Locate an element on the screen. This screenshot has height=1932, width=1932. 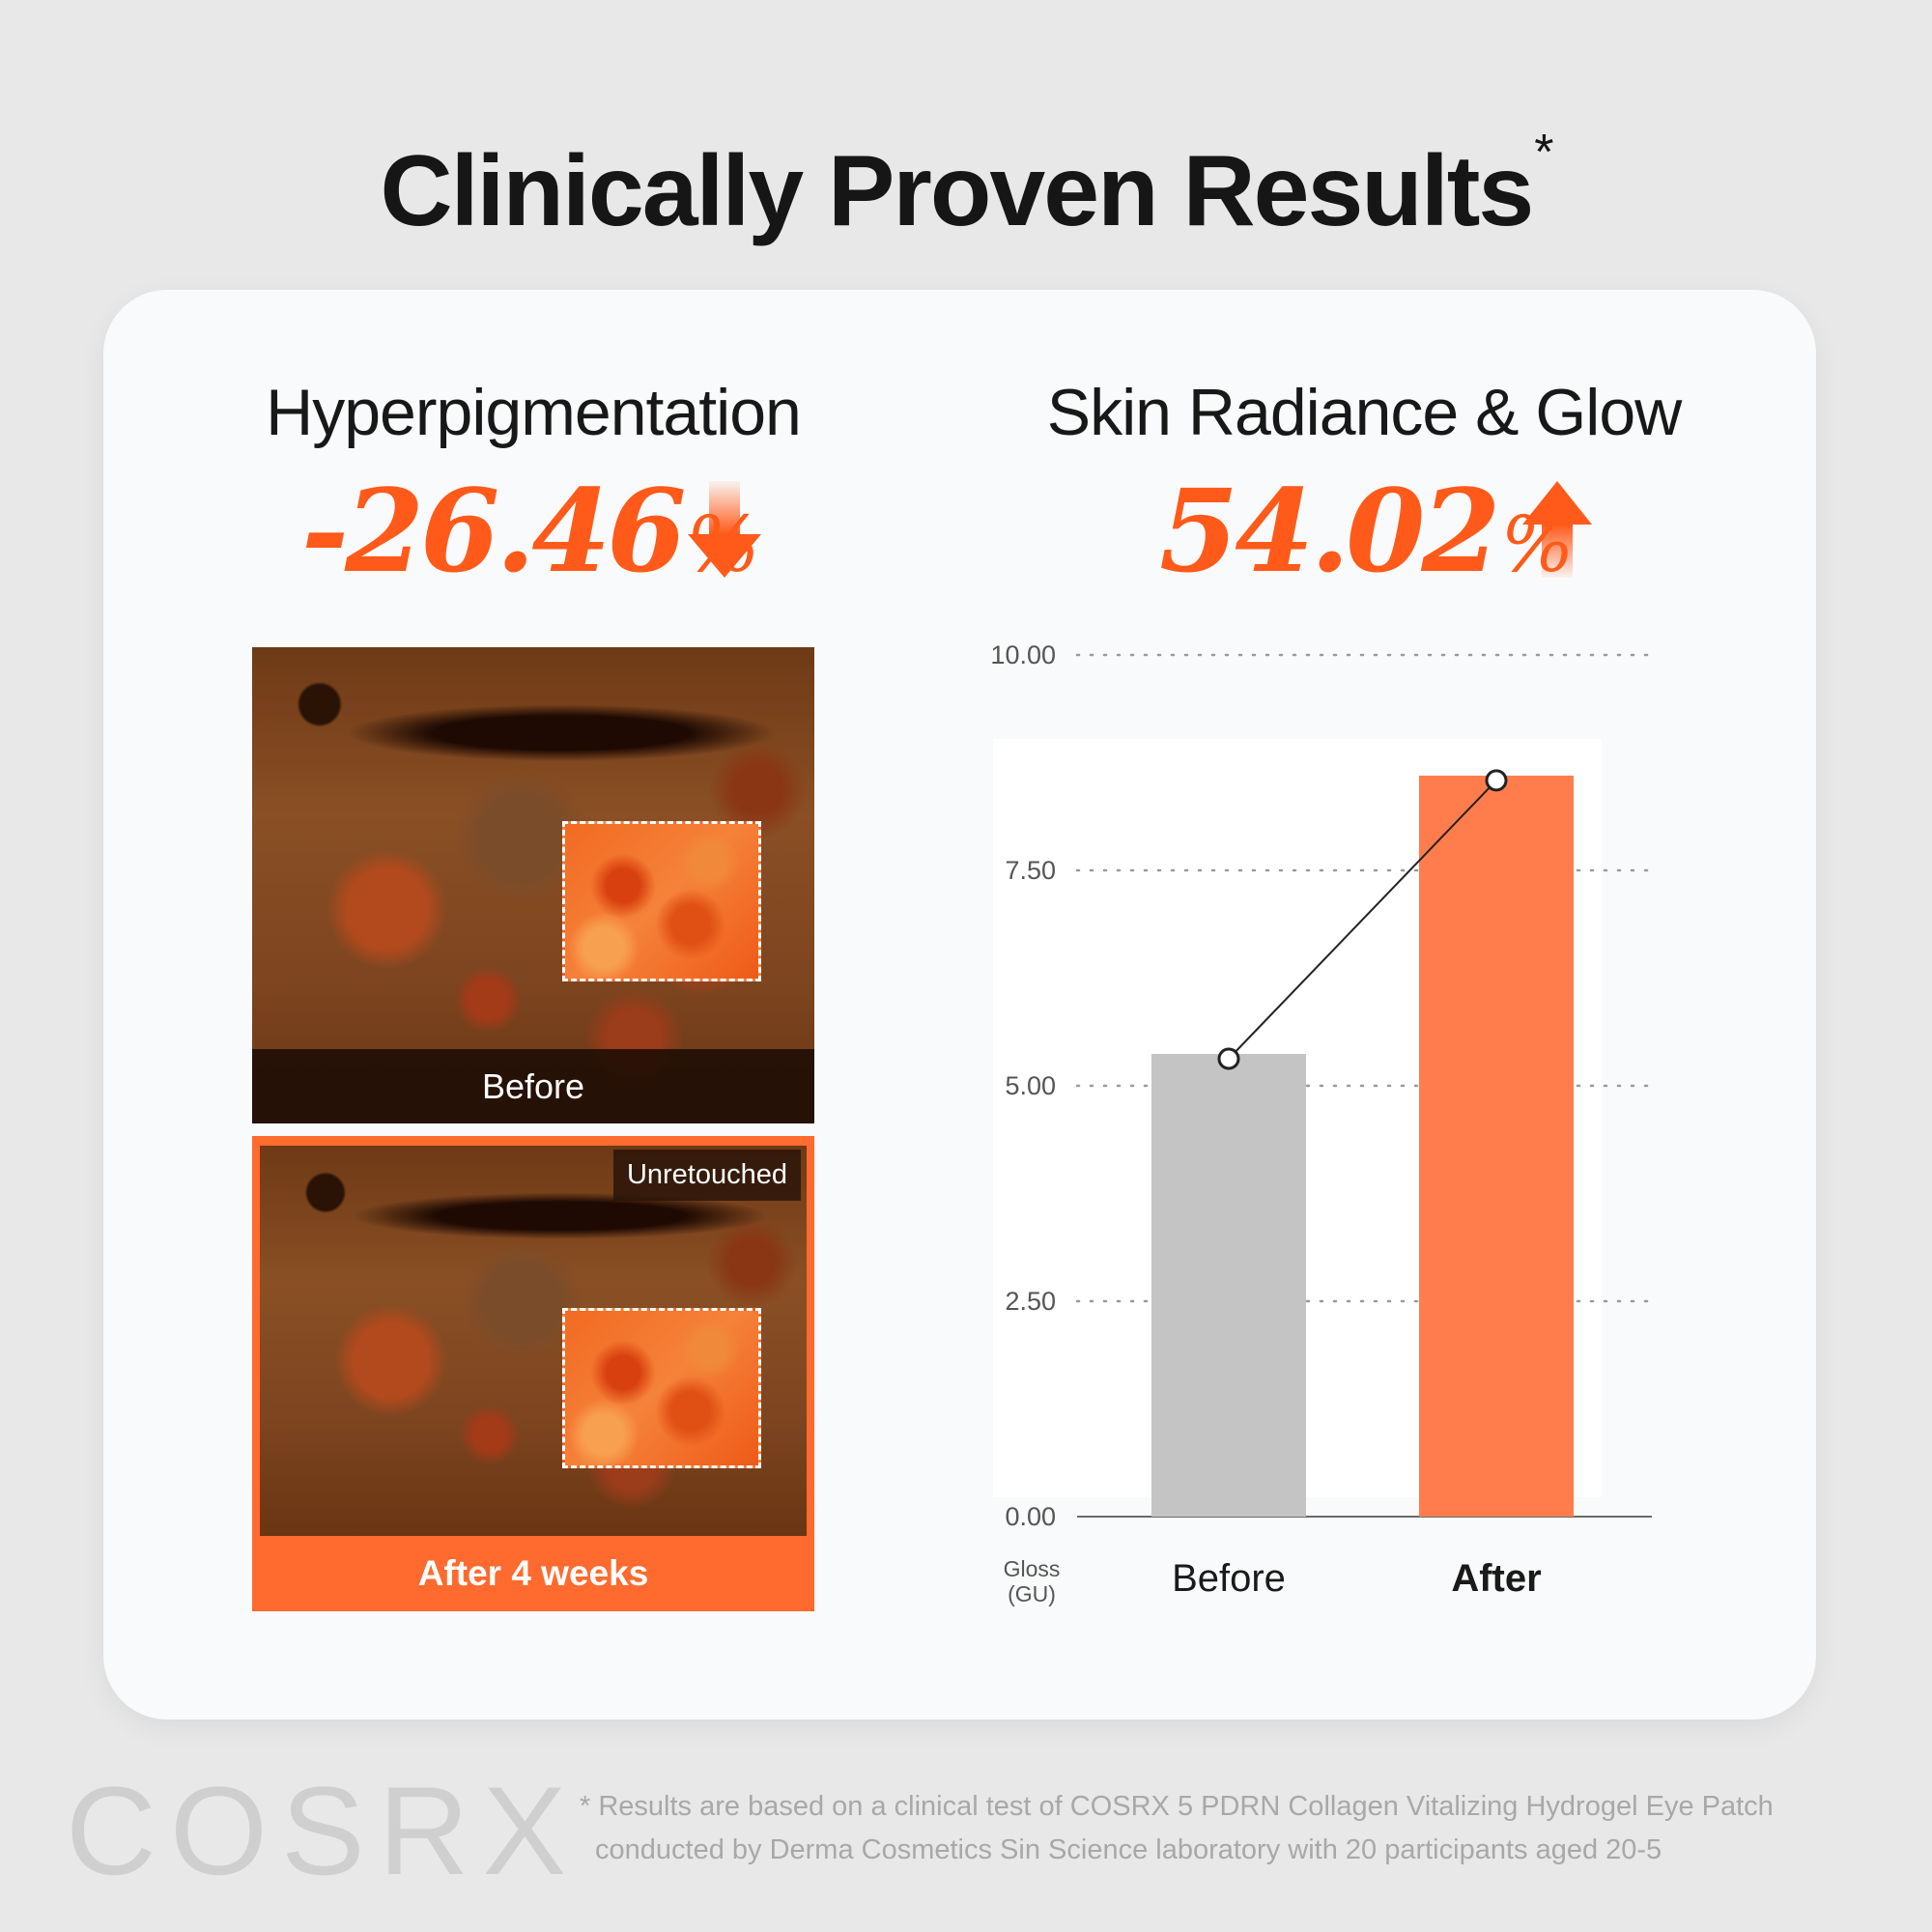
trend-line is located at coordinates (1362, 920).